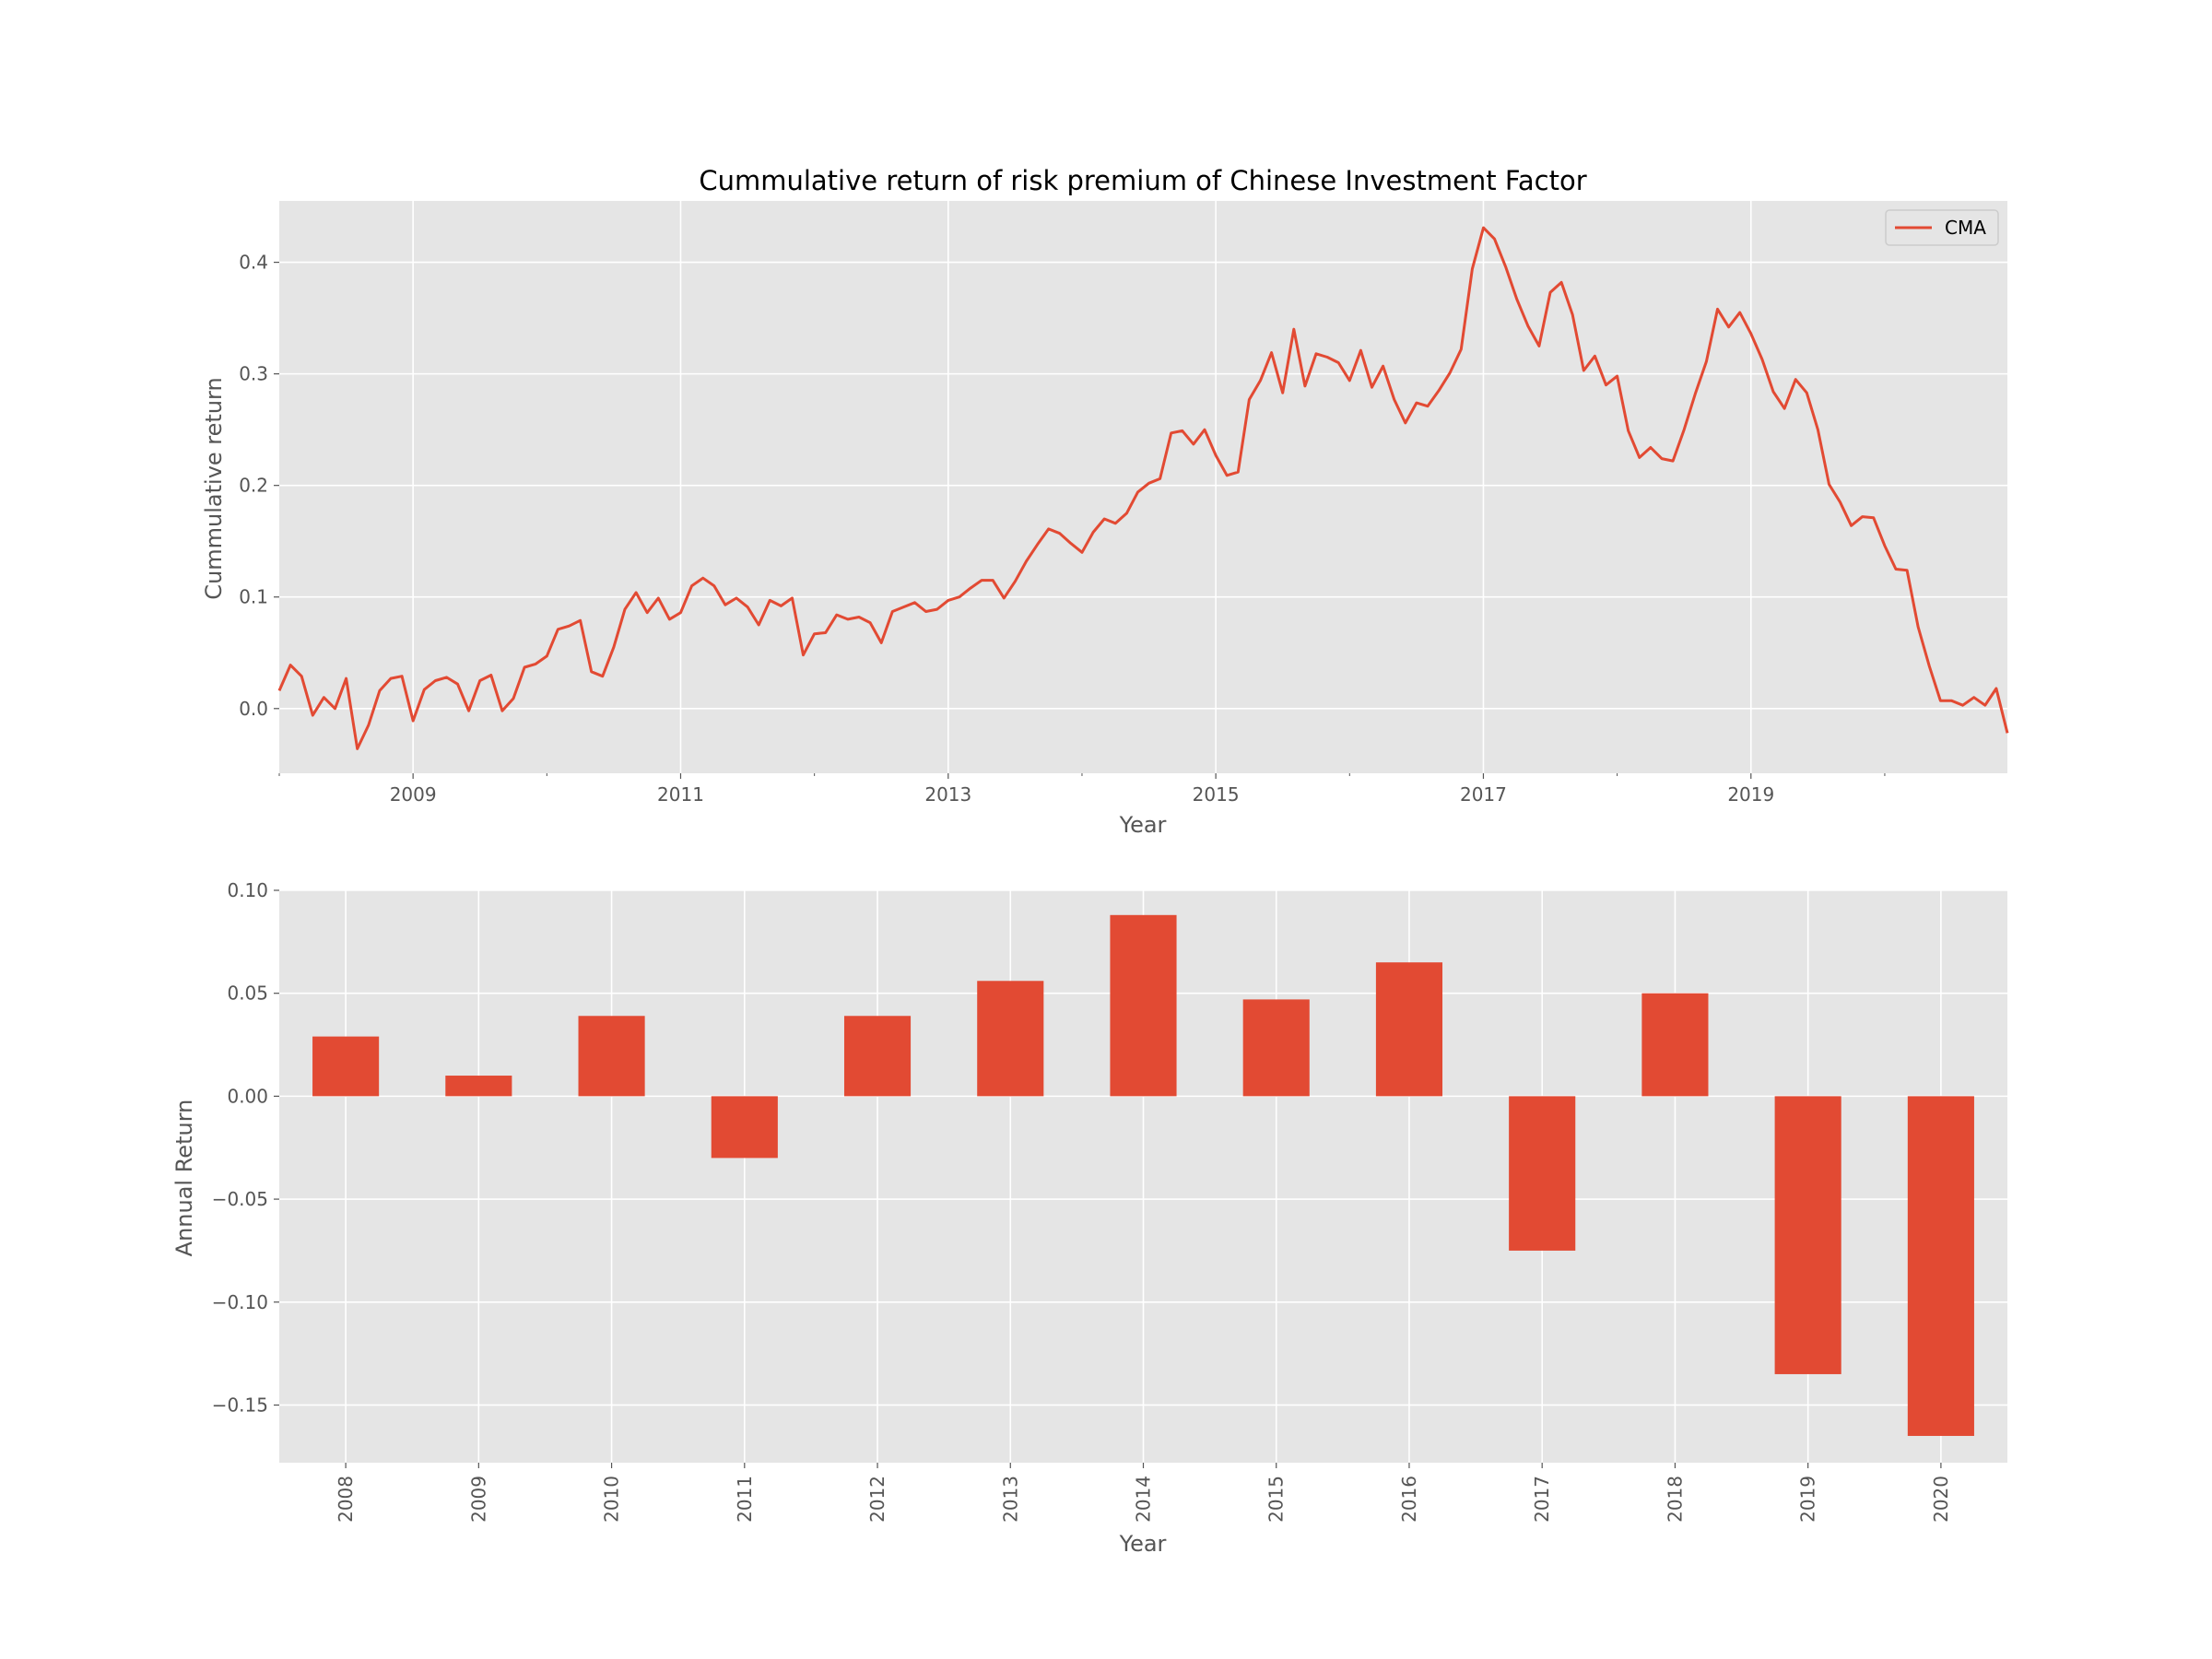  I want to click on top-y-tick-label: 0.2, so click(253, 486).